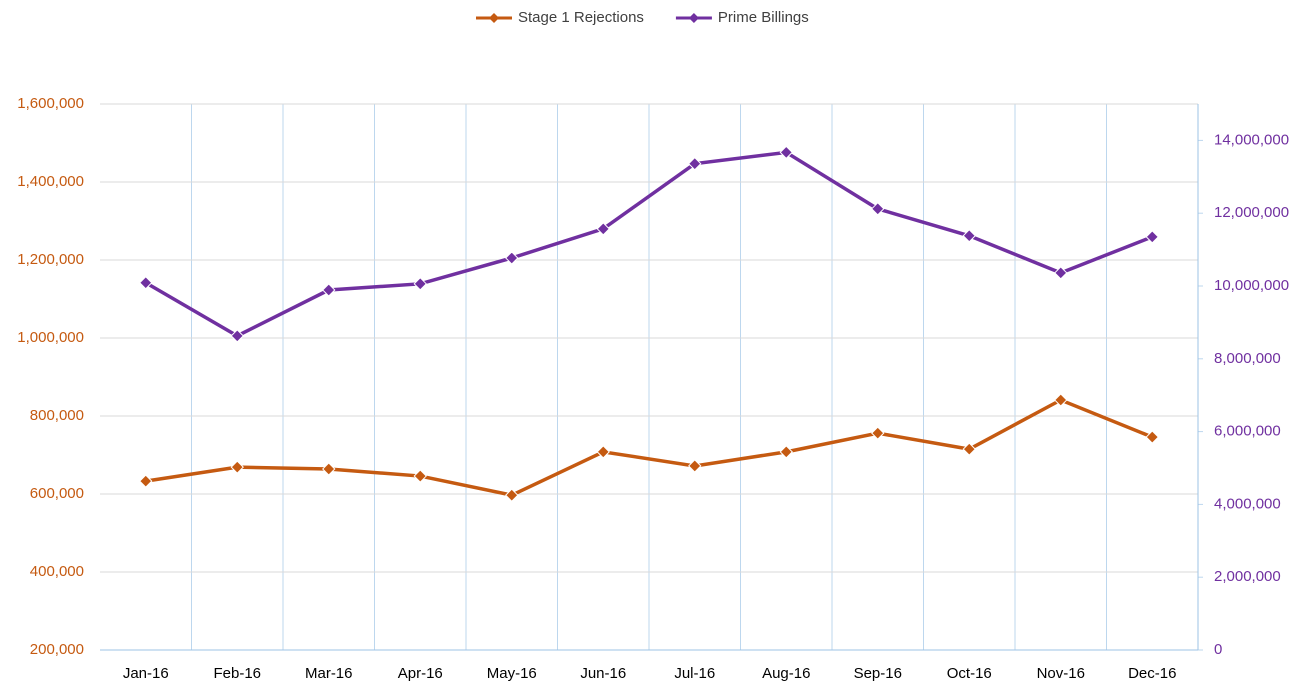 The width and height of the screenshot is (1307, 688). What do you see at coordinates (1251, 285) in the screenshot?
I see `y2-tick-label: 10,000,000` at bounding box center [1251, 285].